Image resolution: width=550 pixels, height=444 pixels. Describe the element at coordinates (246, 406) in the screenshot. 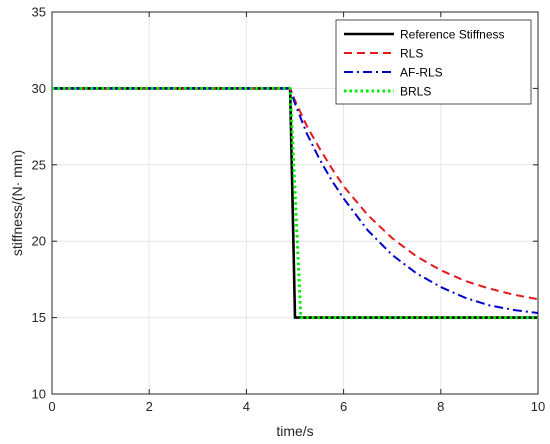

I see `x-tick-label: 4` at that location.